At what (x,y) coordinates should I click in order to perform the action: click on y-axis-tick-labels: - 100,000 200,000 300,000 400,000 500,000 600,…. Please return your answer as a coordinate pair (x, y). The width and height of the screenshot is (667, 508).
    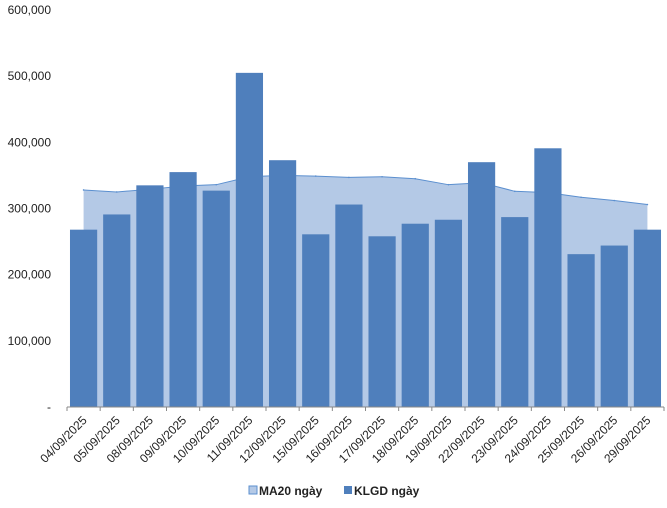
    Looking at the image, I should click on (30, 208).